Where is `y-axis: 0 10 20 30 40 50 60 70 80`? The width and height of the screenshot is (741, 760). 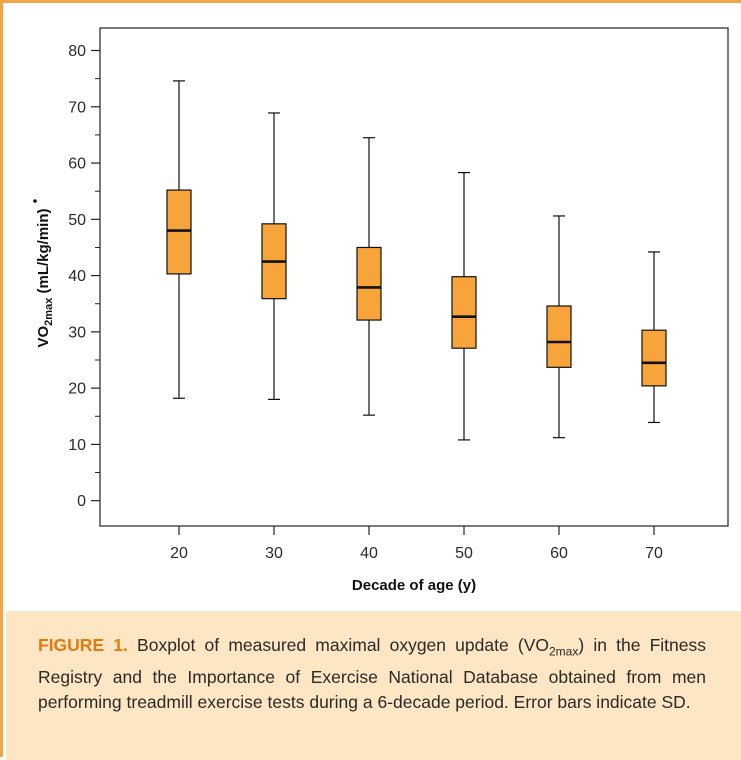
y-axis: 0 10 20 30 40 50 60 70 80 is located at coordinates (84, 276).